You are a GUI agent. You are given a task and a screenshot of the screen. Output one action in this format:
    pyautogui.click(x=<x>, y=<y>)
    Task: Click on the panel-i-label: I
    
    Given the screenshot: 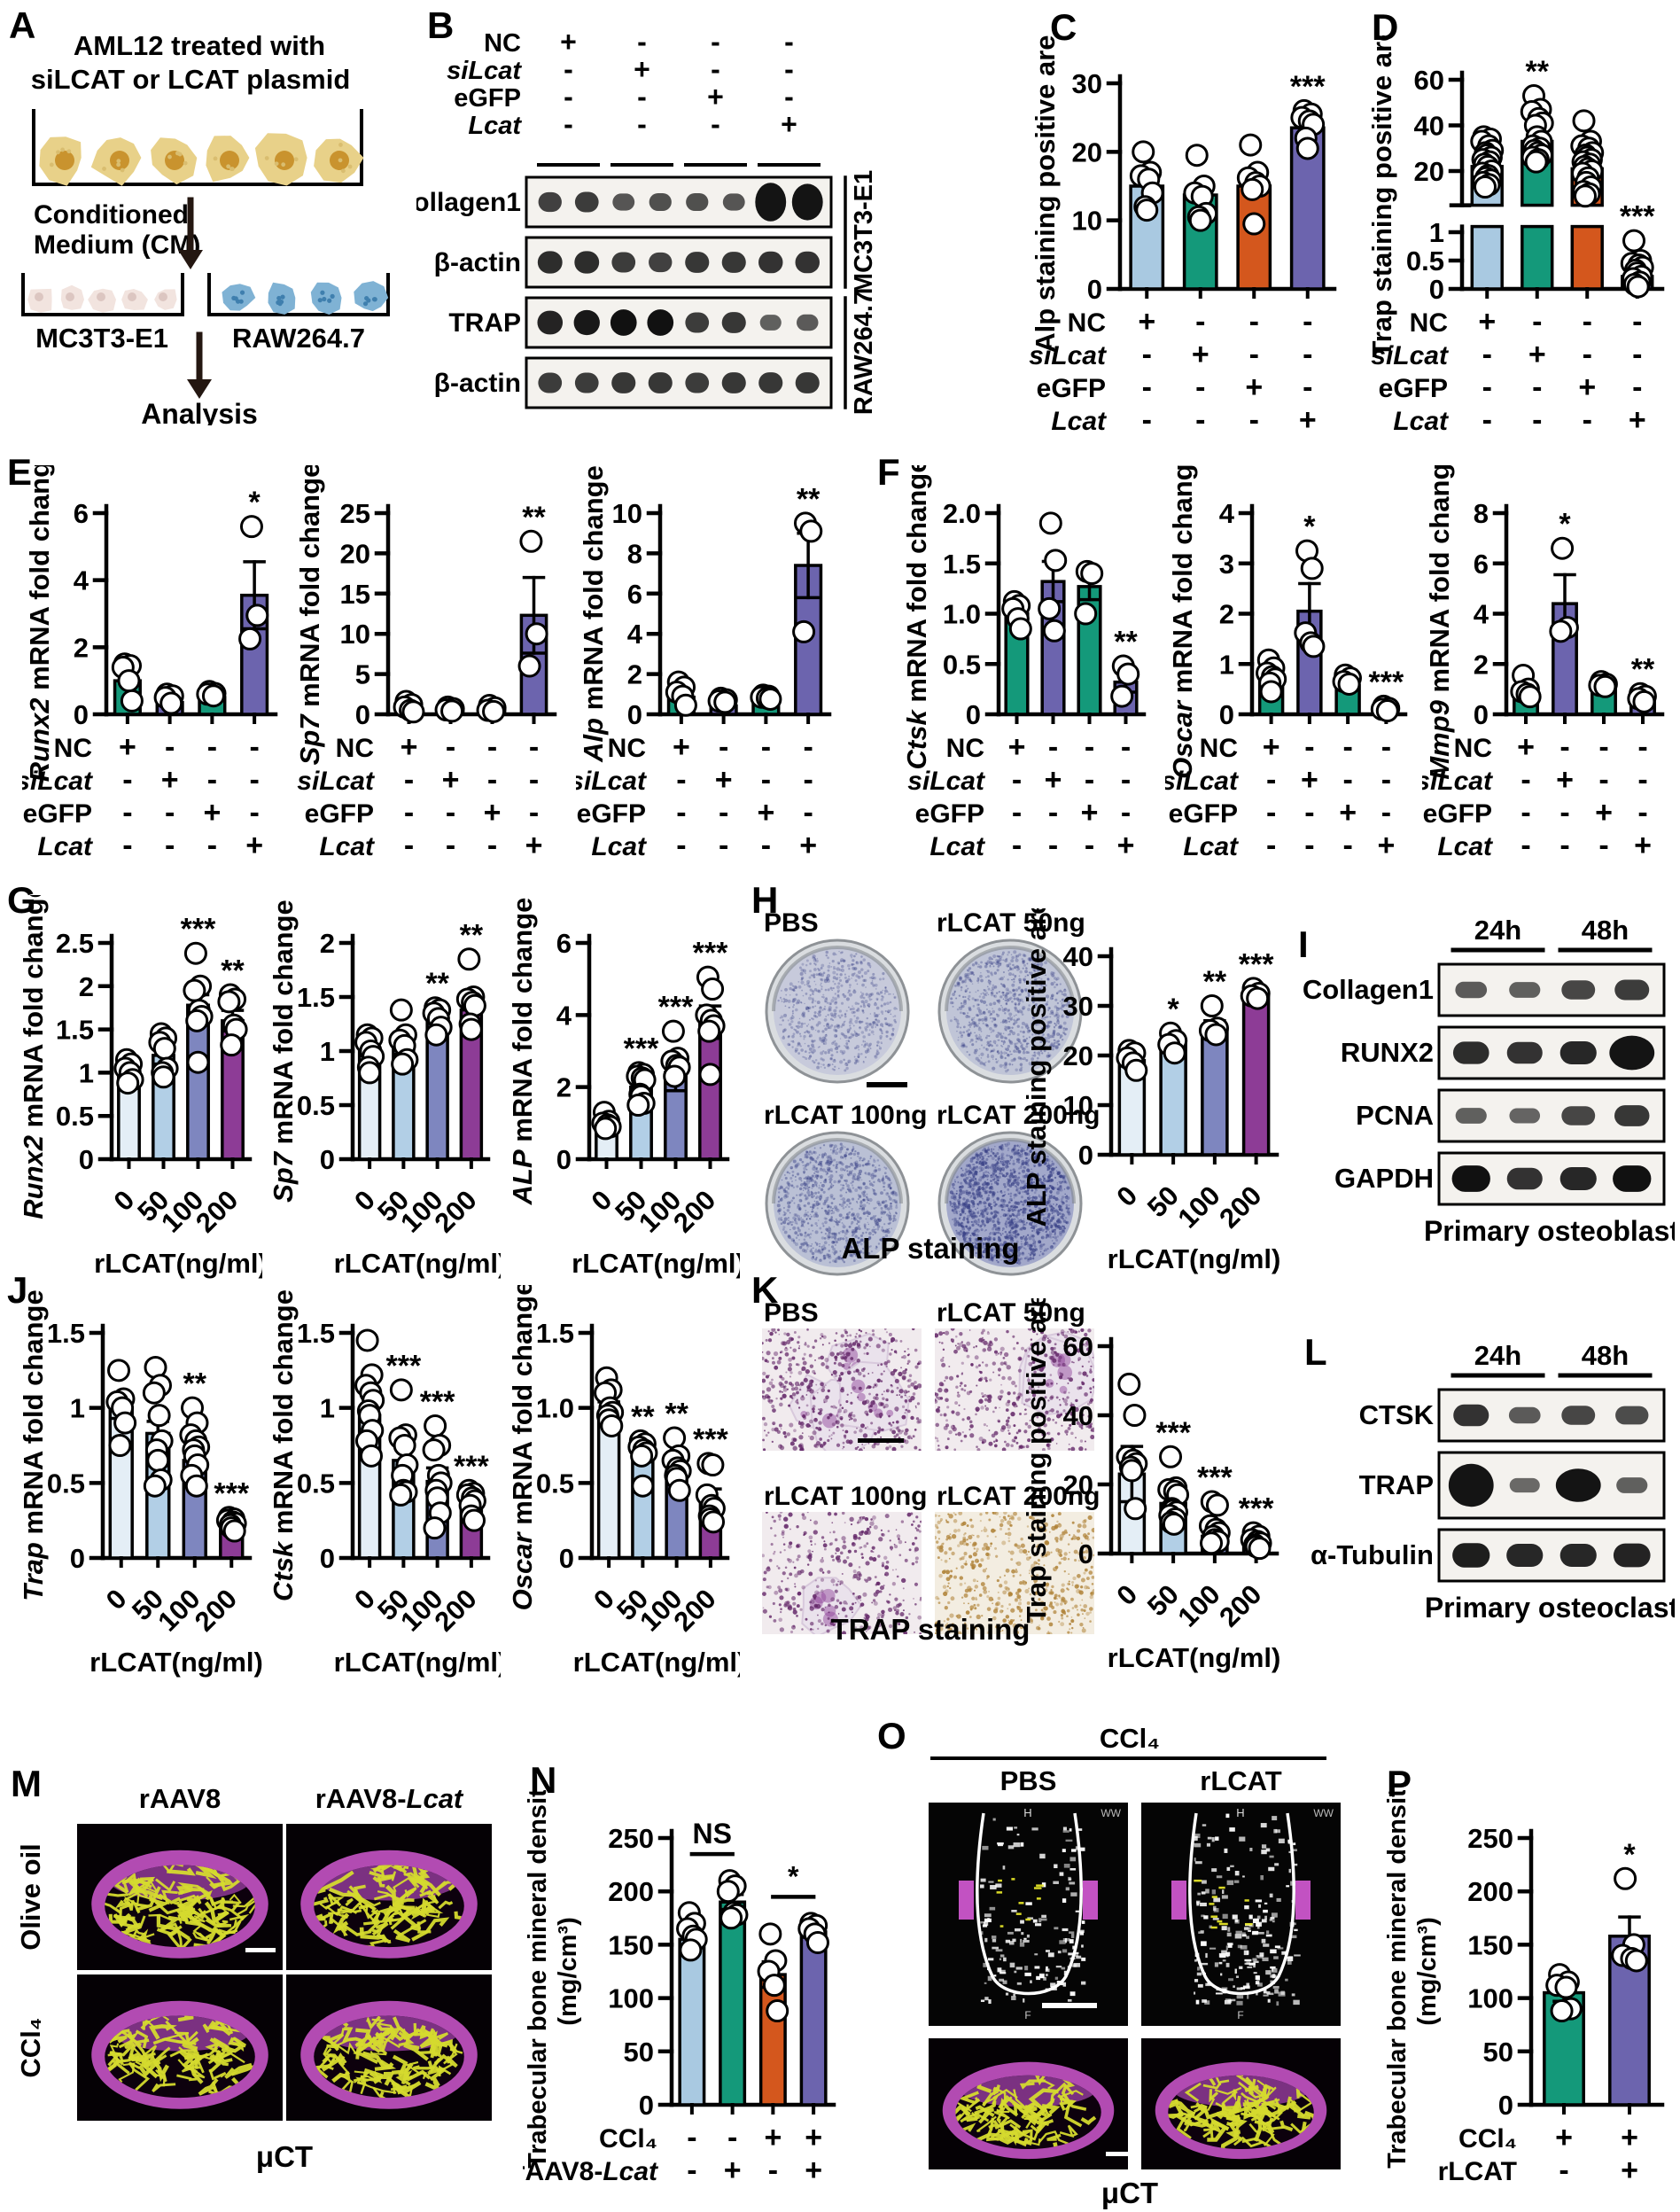 What is the action you would take?
    pyautogui.click(x=1303, y=944)
    